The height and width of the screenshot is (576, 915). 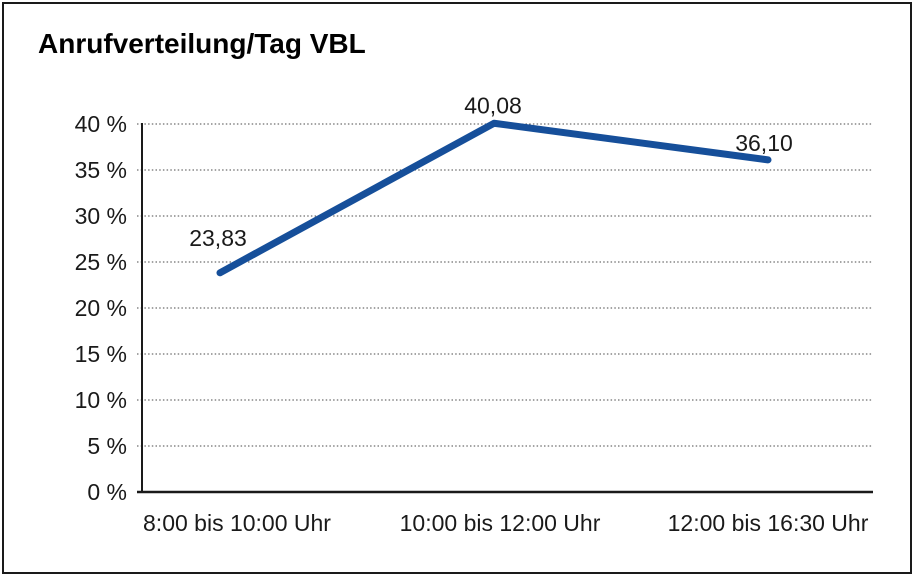 I want to click on x-axis-category-label: 8:00 bis 10:00 Uhr, so click(x=237, y=523).